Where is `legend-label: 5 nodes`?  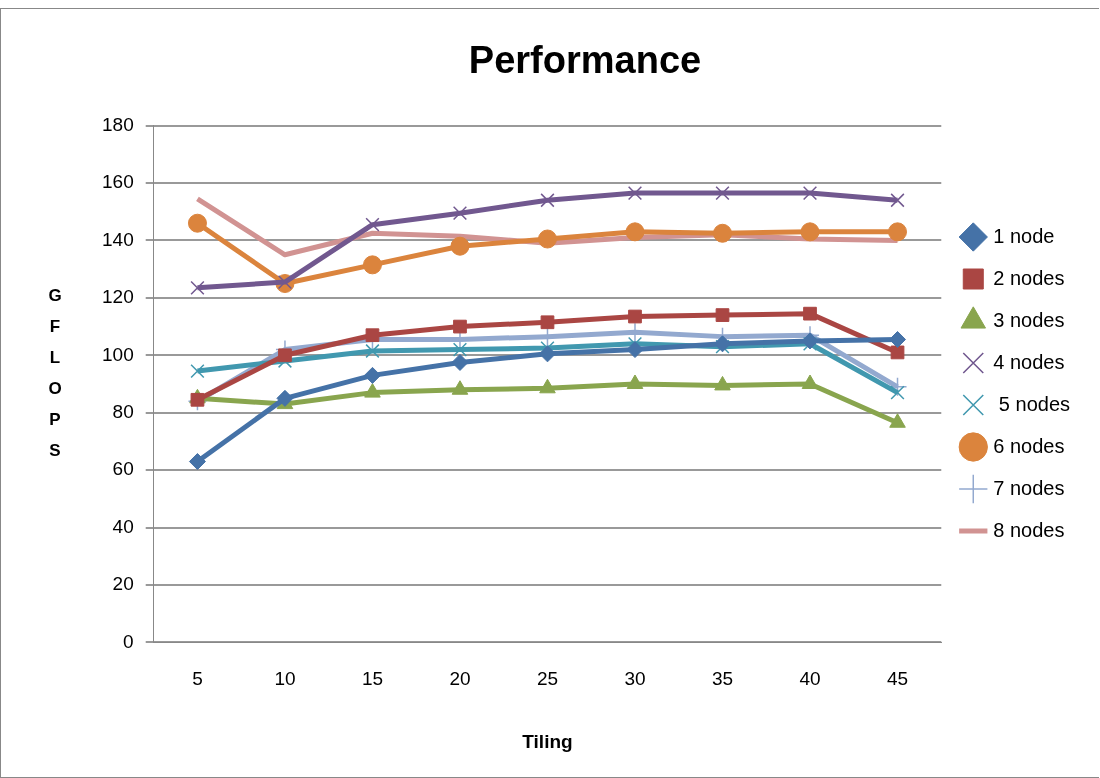 legend-label: 5 nodes is located at coordinates (1032, 403).